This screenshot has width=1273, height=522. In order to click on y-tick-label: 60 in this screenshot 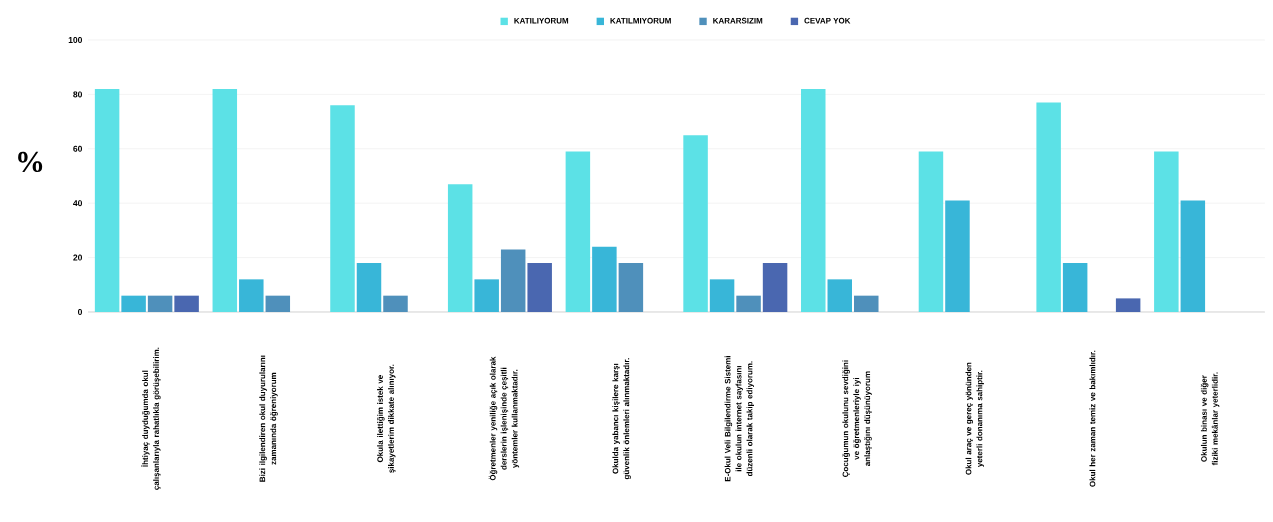, I will do `click(78, 148)`.